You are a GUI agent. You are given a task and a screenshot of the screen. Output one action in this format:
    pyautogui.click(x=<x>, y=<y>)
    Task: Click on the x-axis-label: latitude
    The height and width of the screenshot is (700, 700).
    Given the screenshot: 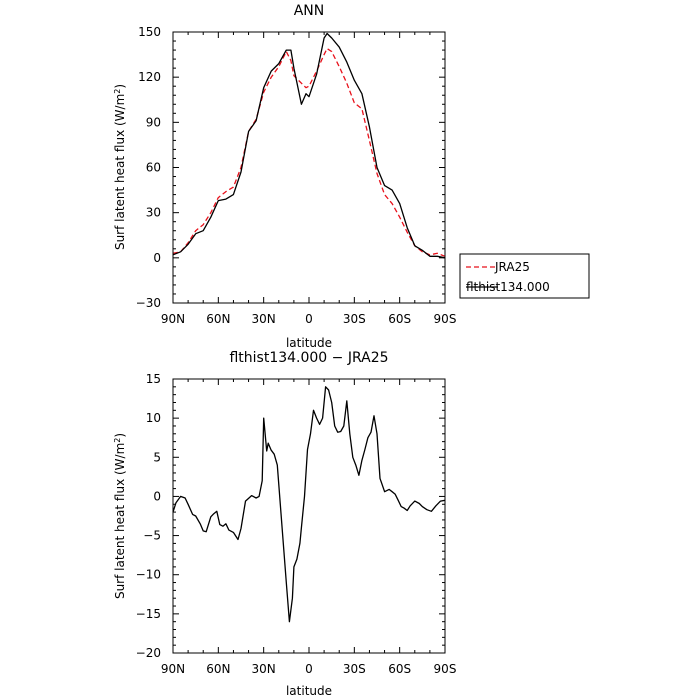 What is the action you would take?
    pyautogui.click(x=309, y=343)
    